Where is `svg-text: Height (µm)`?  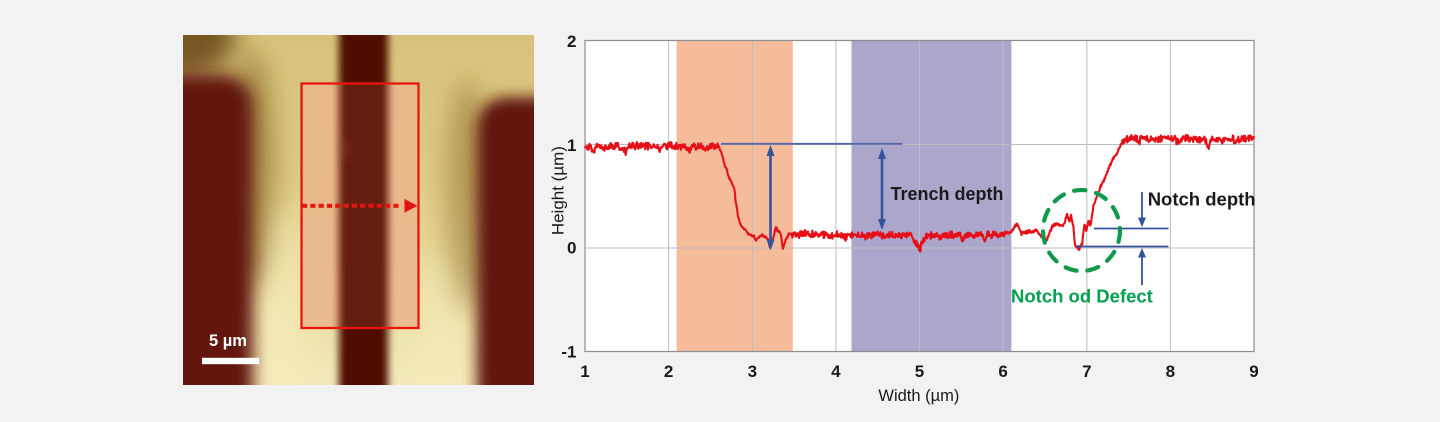
svg-text: Height (µm) is located at coordinates (557, 190).